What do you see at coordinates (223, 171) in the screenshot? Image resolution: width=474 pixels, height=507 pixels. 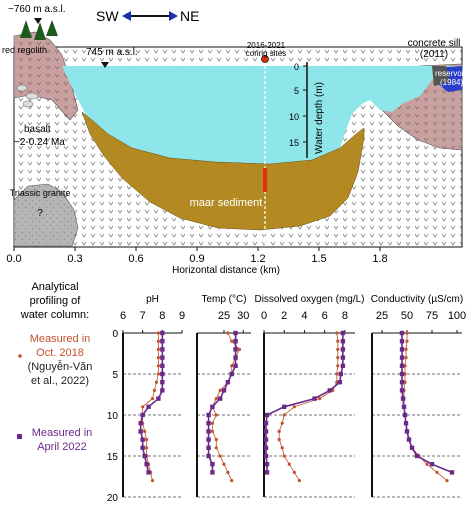 I see `maar-sediment-body` at bounding box center [223, 171].